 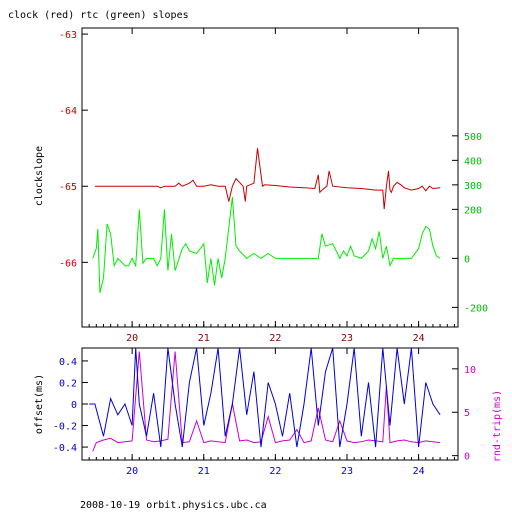 I want to click on top-left-axis-label: clockslope, so click(x=39, y=176).